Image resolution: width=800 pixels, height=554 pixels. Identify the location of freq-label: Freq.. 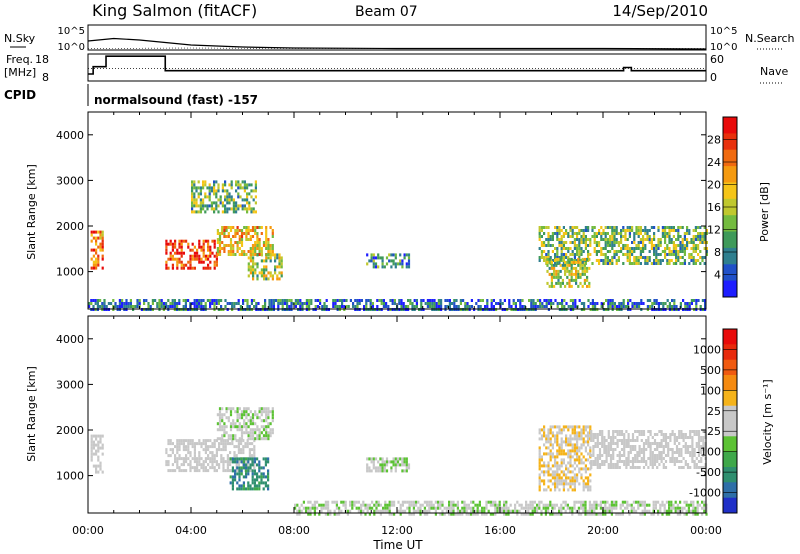
(19, 59).